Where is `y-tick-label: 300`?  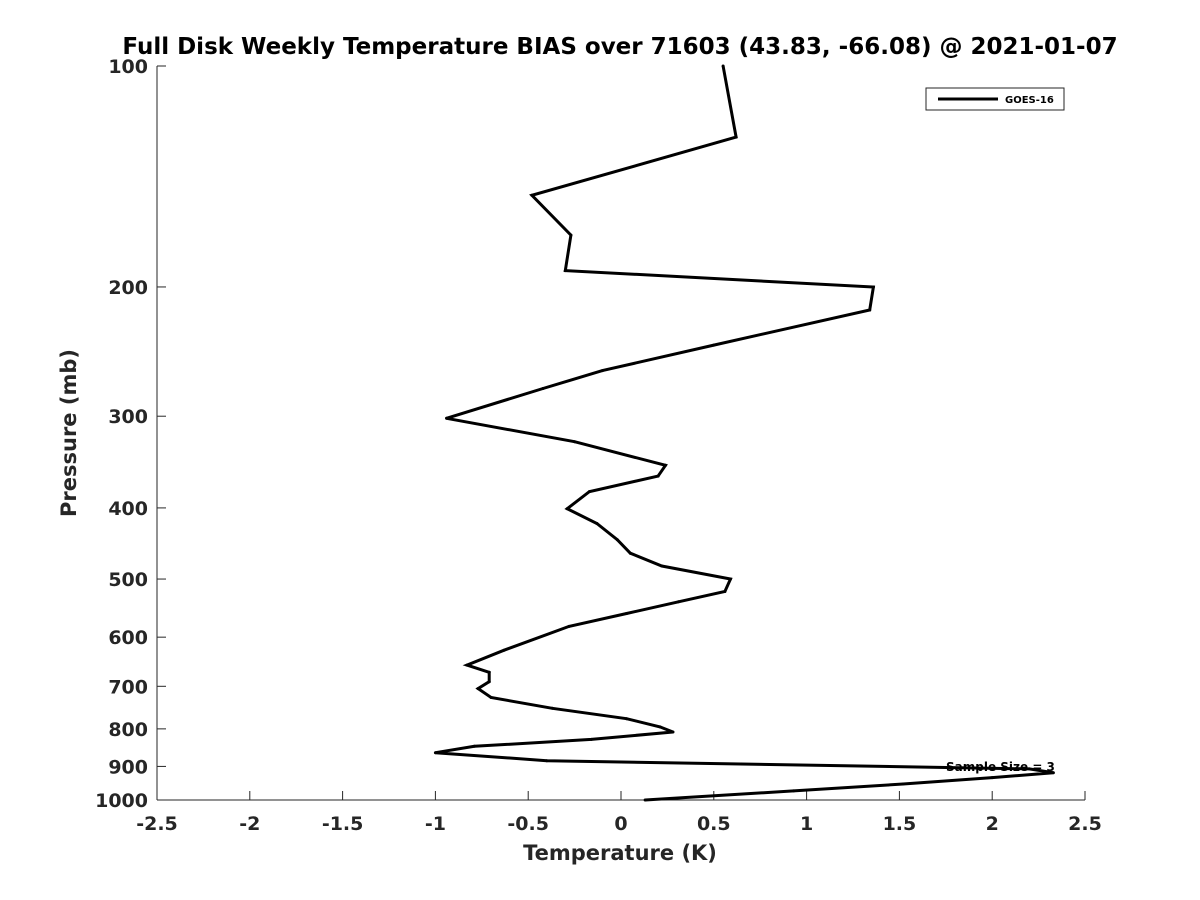
y-tick-label: 300 is located at coordinates (128, 417).